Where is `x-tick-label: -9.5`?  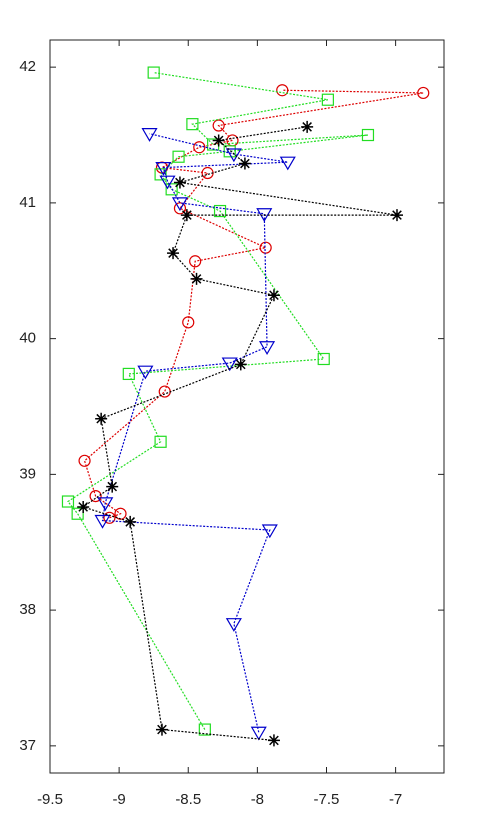 x-tick-label: -9.5 is located at coordinates (50, 799).